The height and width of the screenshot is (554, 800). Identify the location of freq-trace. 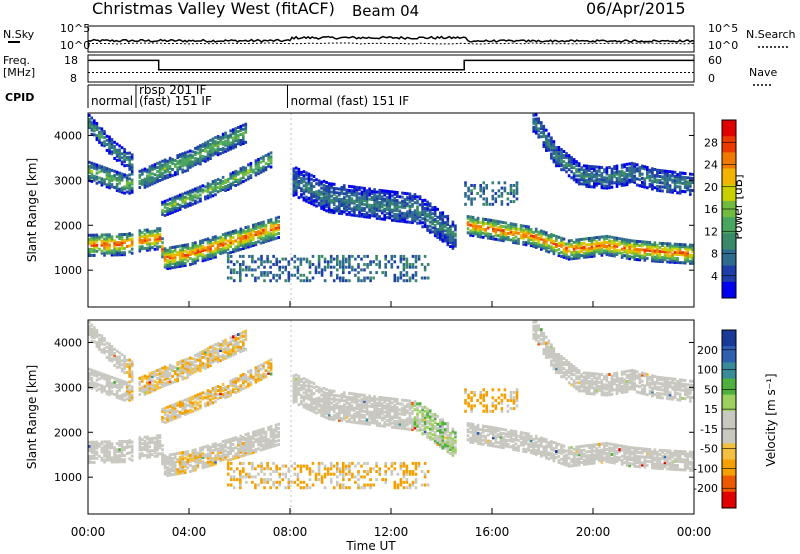
(391, 65).